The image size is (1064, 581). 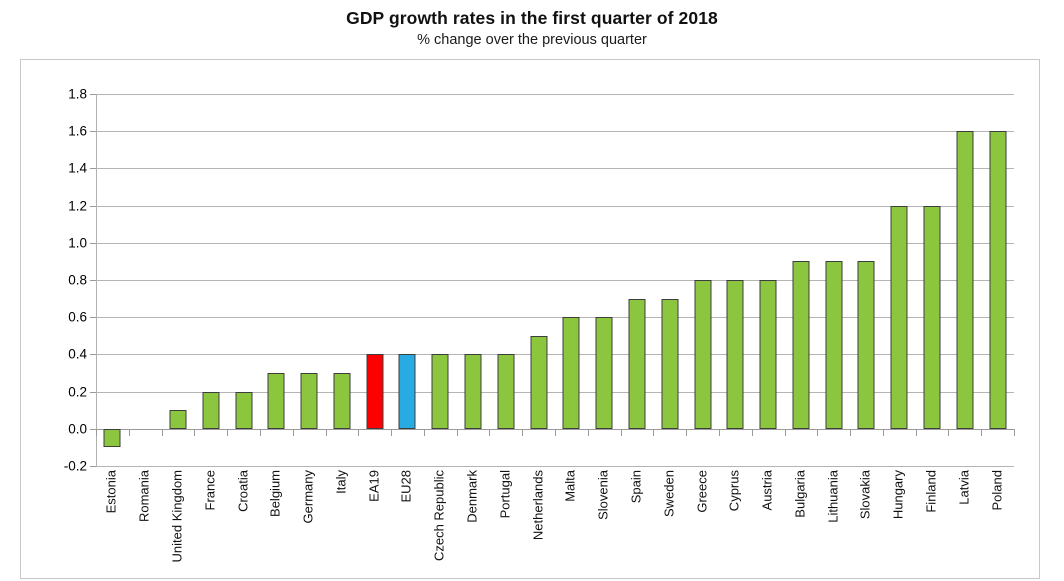 What do you see at coordinates (375, 391) in the screenshot?
I see `bar-ea19` at bounding box center [375, 391].